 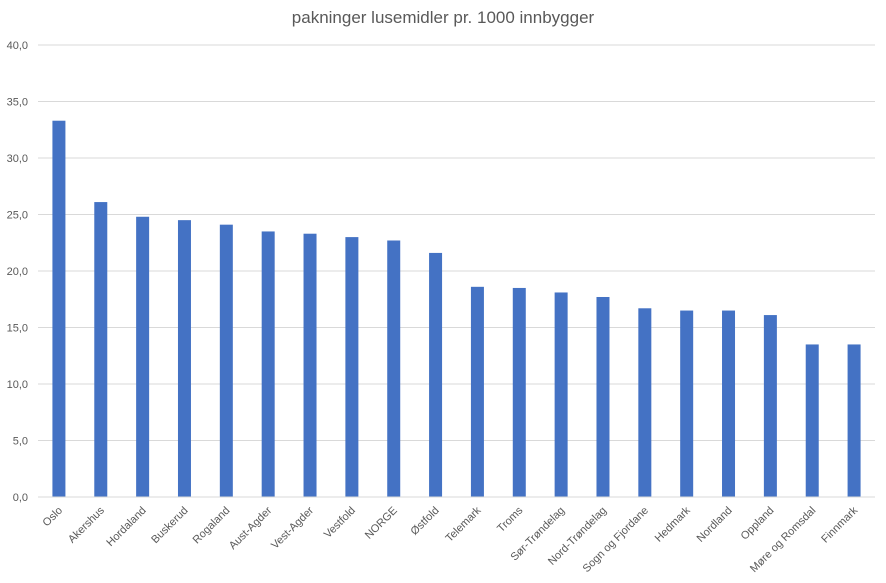 What do you see at coordinates (17, 46) in the screenshot?
I see `y-tick-label: 40,0` at bounding box center [17, 46].